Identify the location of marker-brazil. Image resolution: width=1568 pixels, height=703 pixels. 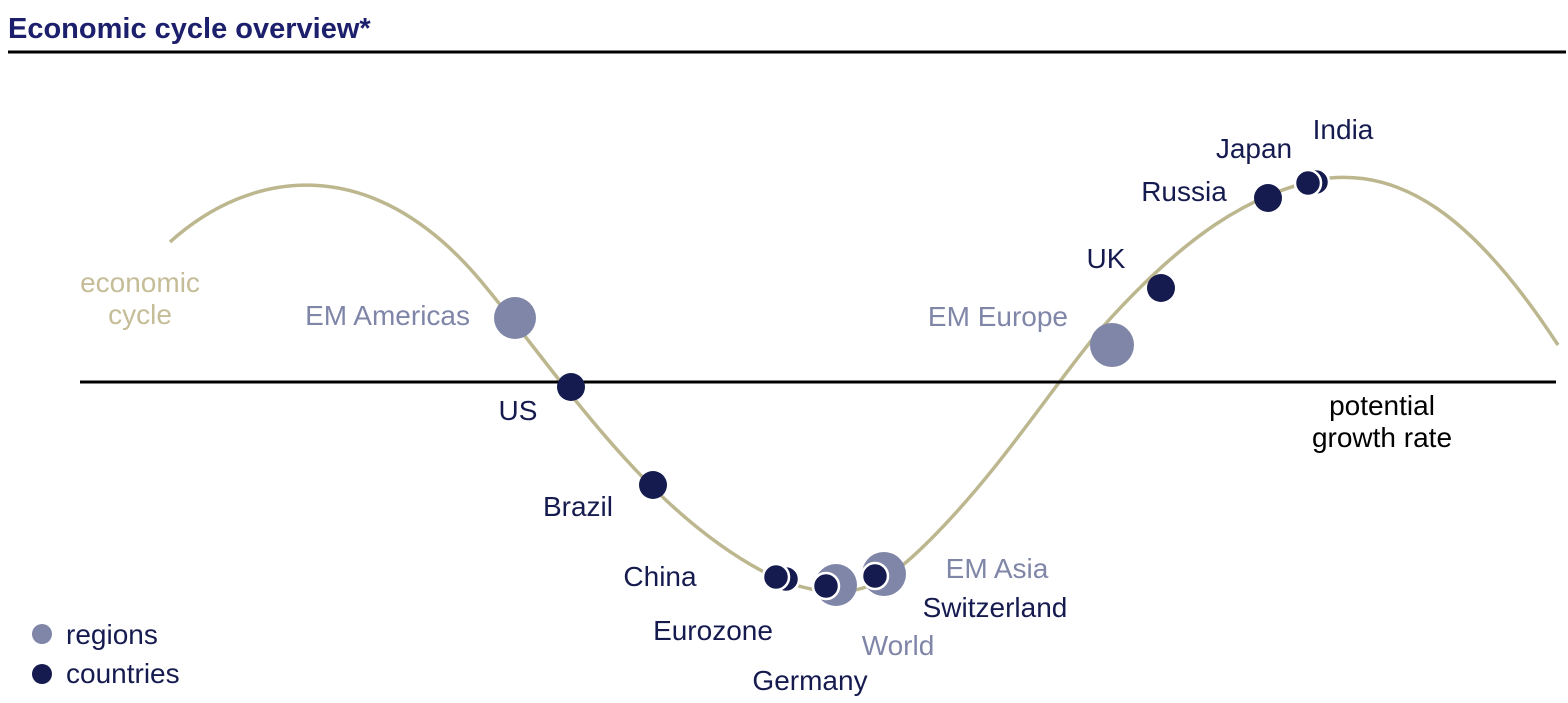
(653, 485).